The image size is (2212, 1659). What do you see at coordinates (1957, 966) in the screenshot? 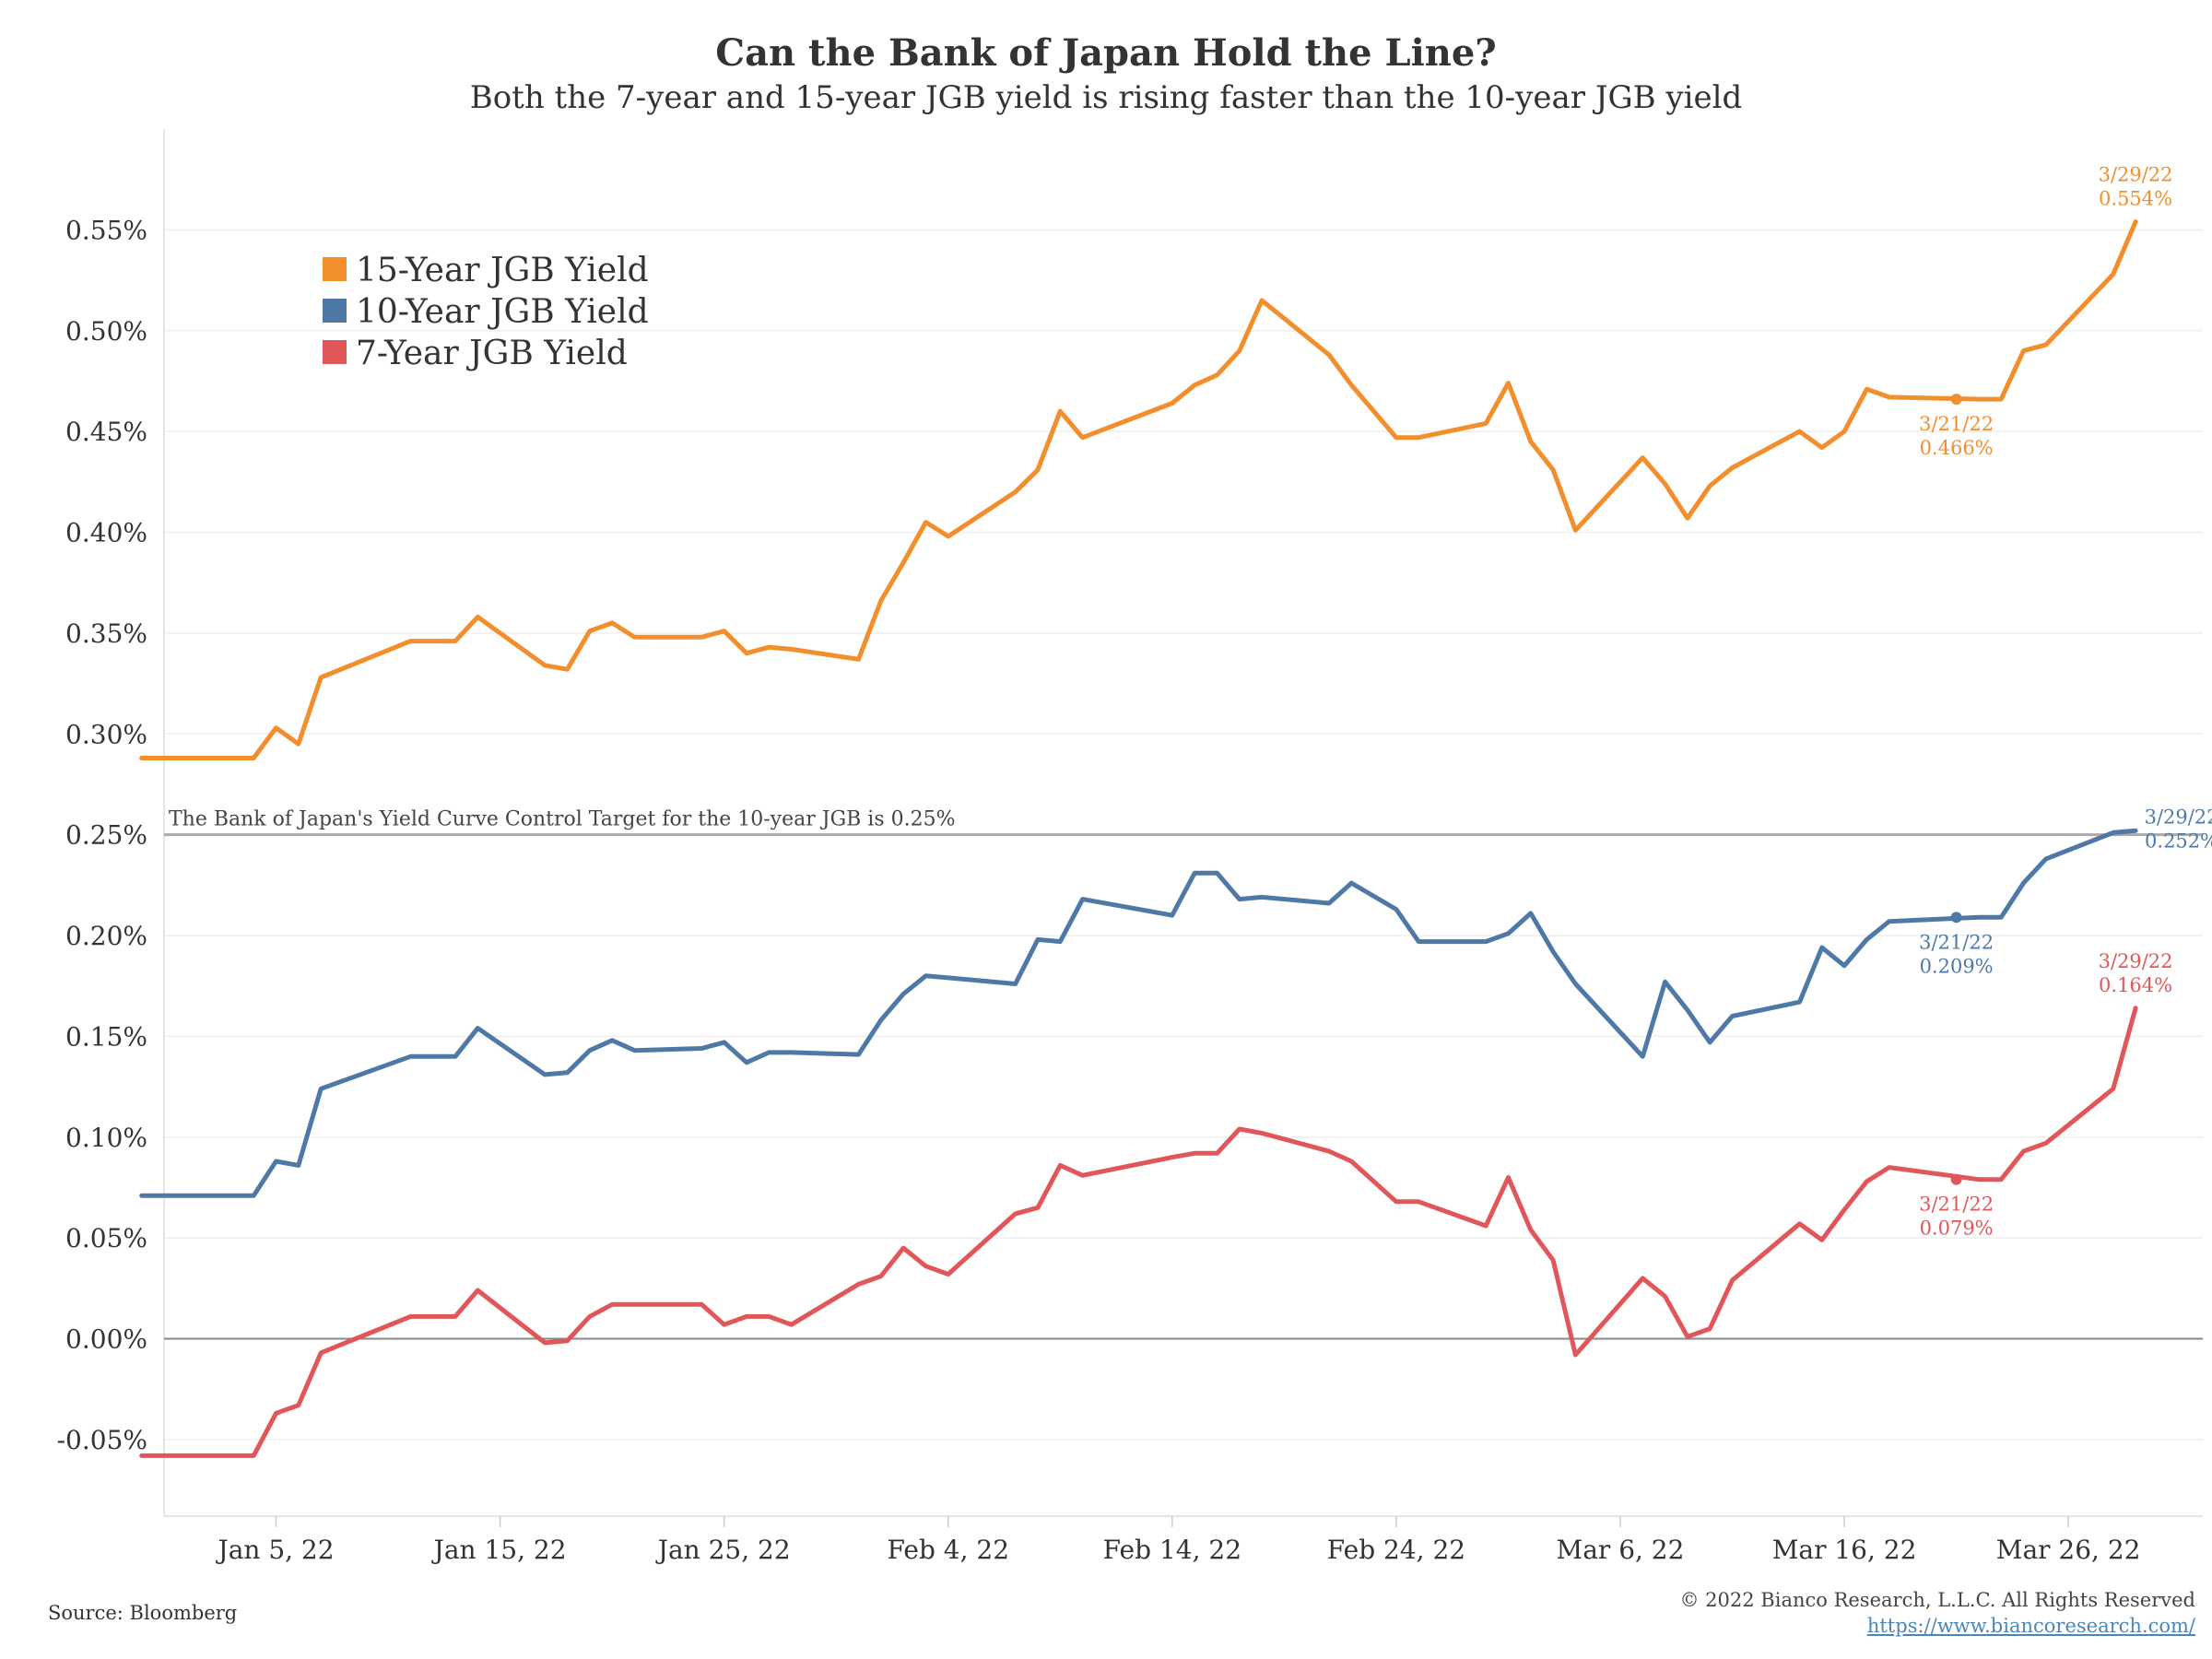
I see `annotation-value: 0.209%` at bounding box center [1957, 966].